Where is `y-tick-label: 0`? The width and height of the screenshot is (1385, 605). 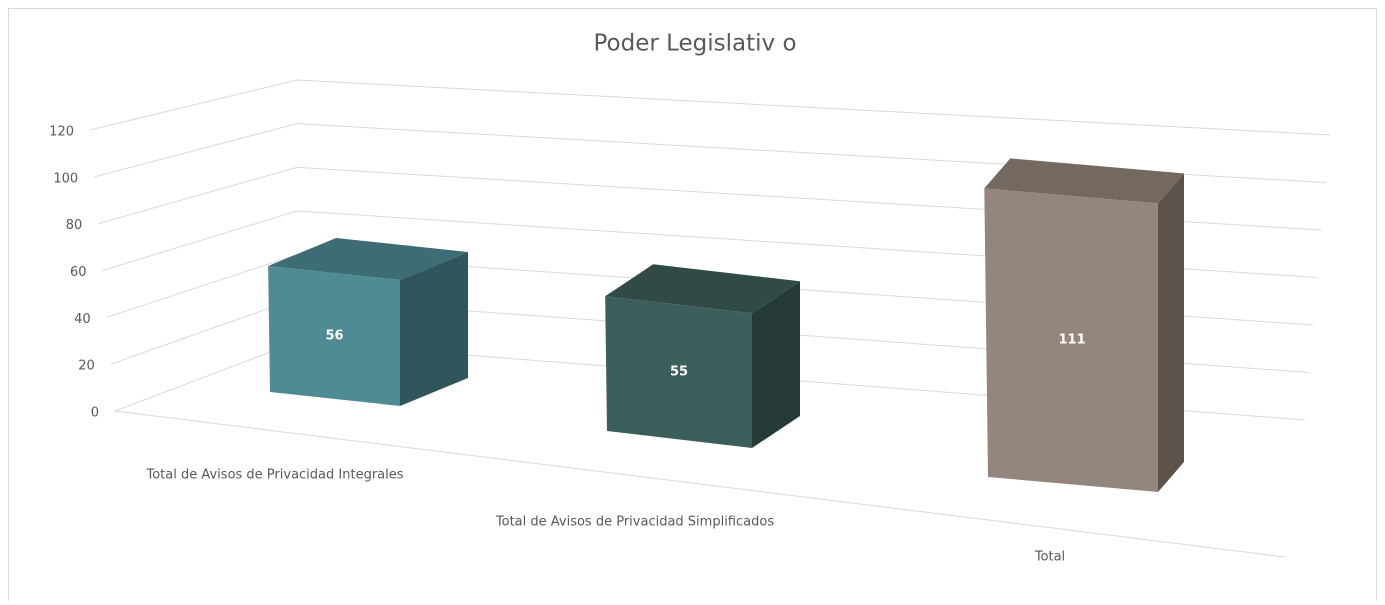 y-tick-label: 0 is located at coordinates (95, 413).